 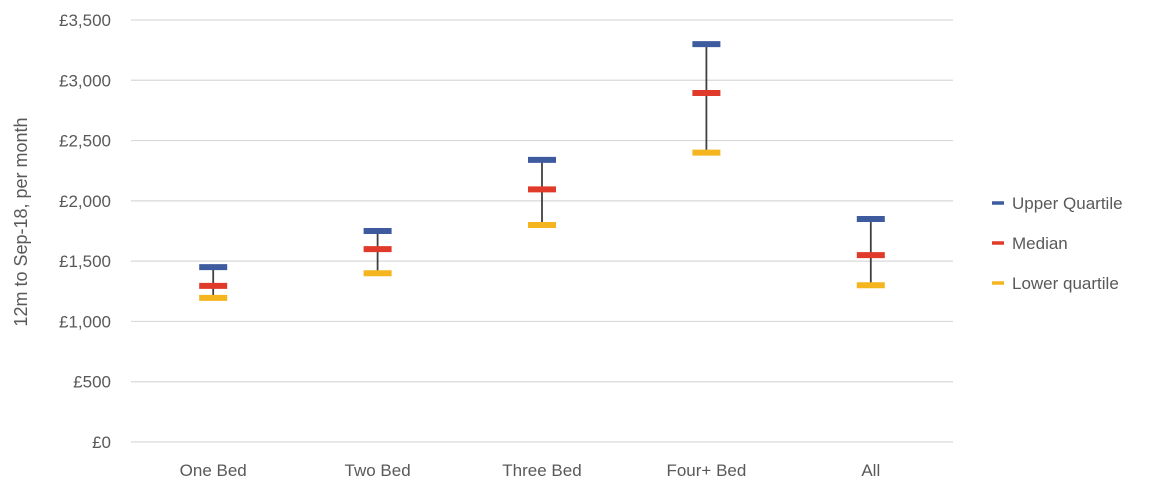 I want to click on y-tick-label: £0, so click(x=101, y=442).